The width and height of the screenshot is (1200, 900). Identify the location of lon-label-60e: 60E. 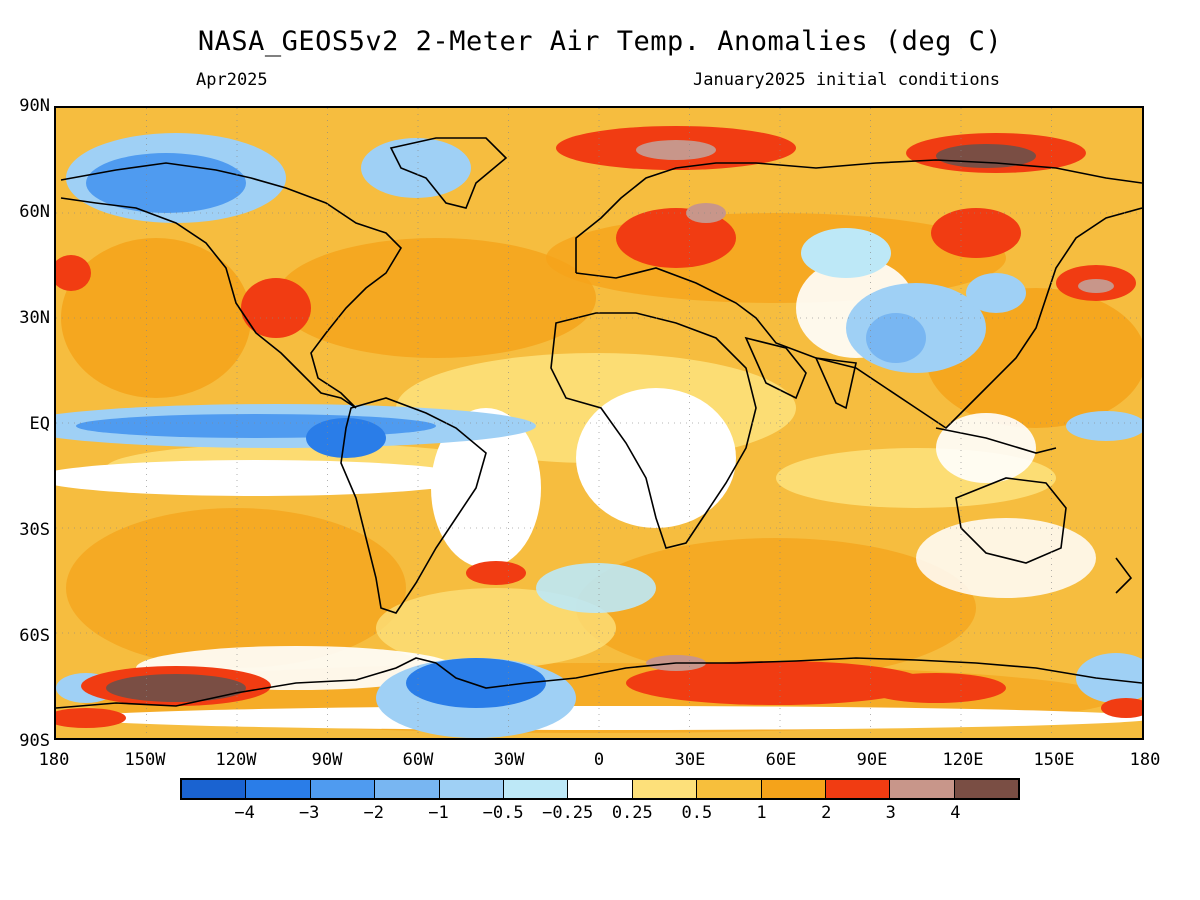
(781, 760).